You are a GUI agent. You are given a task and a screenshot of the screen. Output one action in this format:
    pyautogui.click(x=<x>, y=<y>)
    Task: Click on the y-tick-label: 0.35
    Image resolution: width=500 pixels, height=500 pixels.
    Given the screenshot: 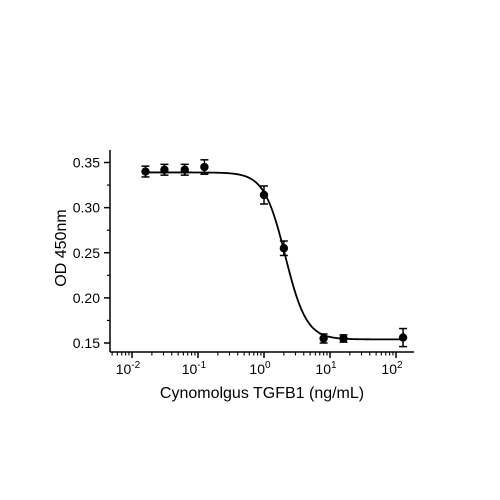 What is the action you would take?
    pyautogui.click(x=86, y=163)
    